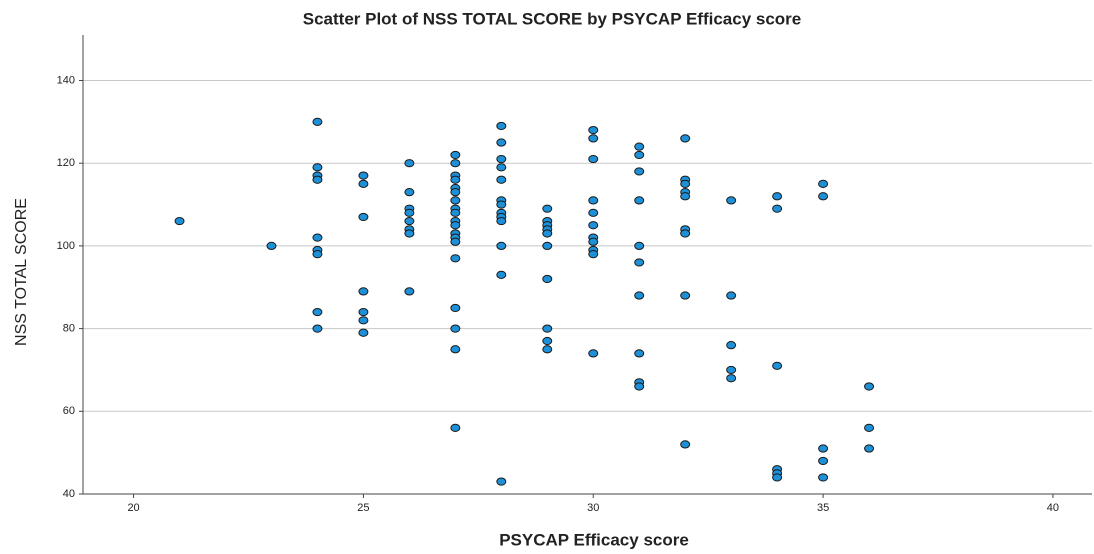  What do you see at coordinates (363, 508) in the screenshot?
I see `x-tick-label: 25` at bounding box center [363, 508].